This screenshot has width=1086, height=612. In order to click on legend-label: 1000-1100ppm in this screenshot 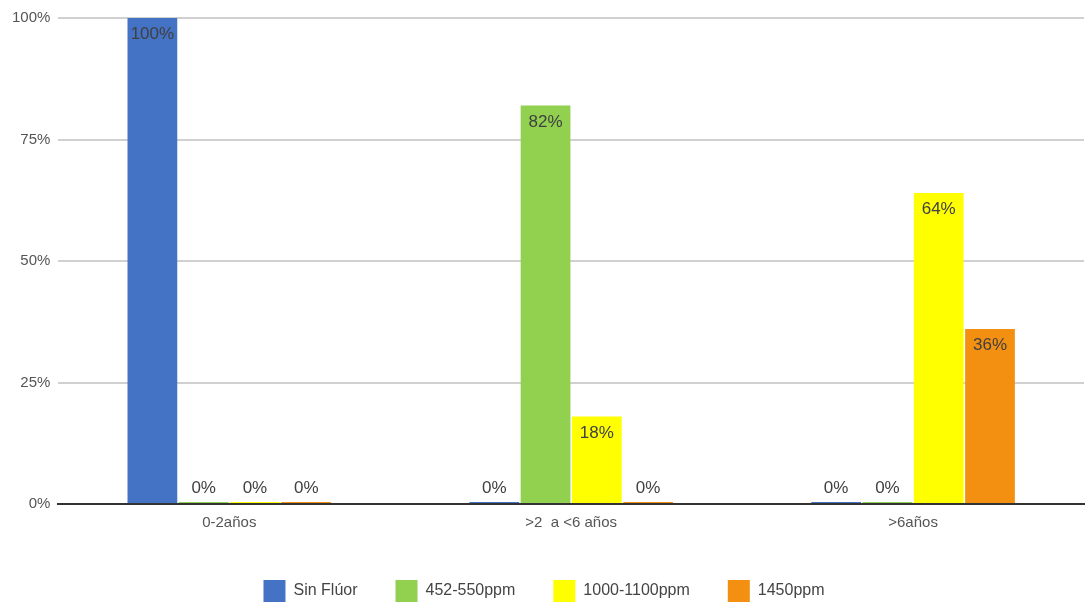, I will do `click(636, 590)`.